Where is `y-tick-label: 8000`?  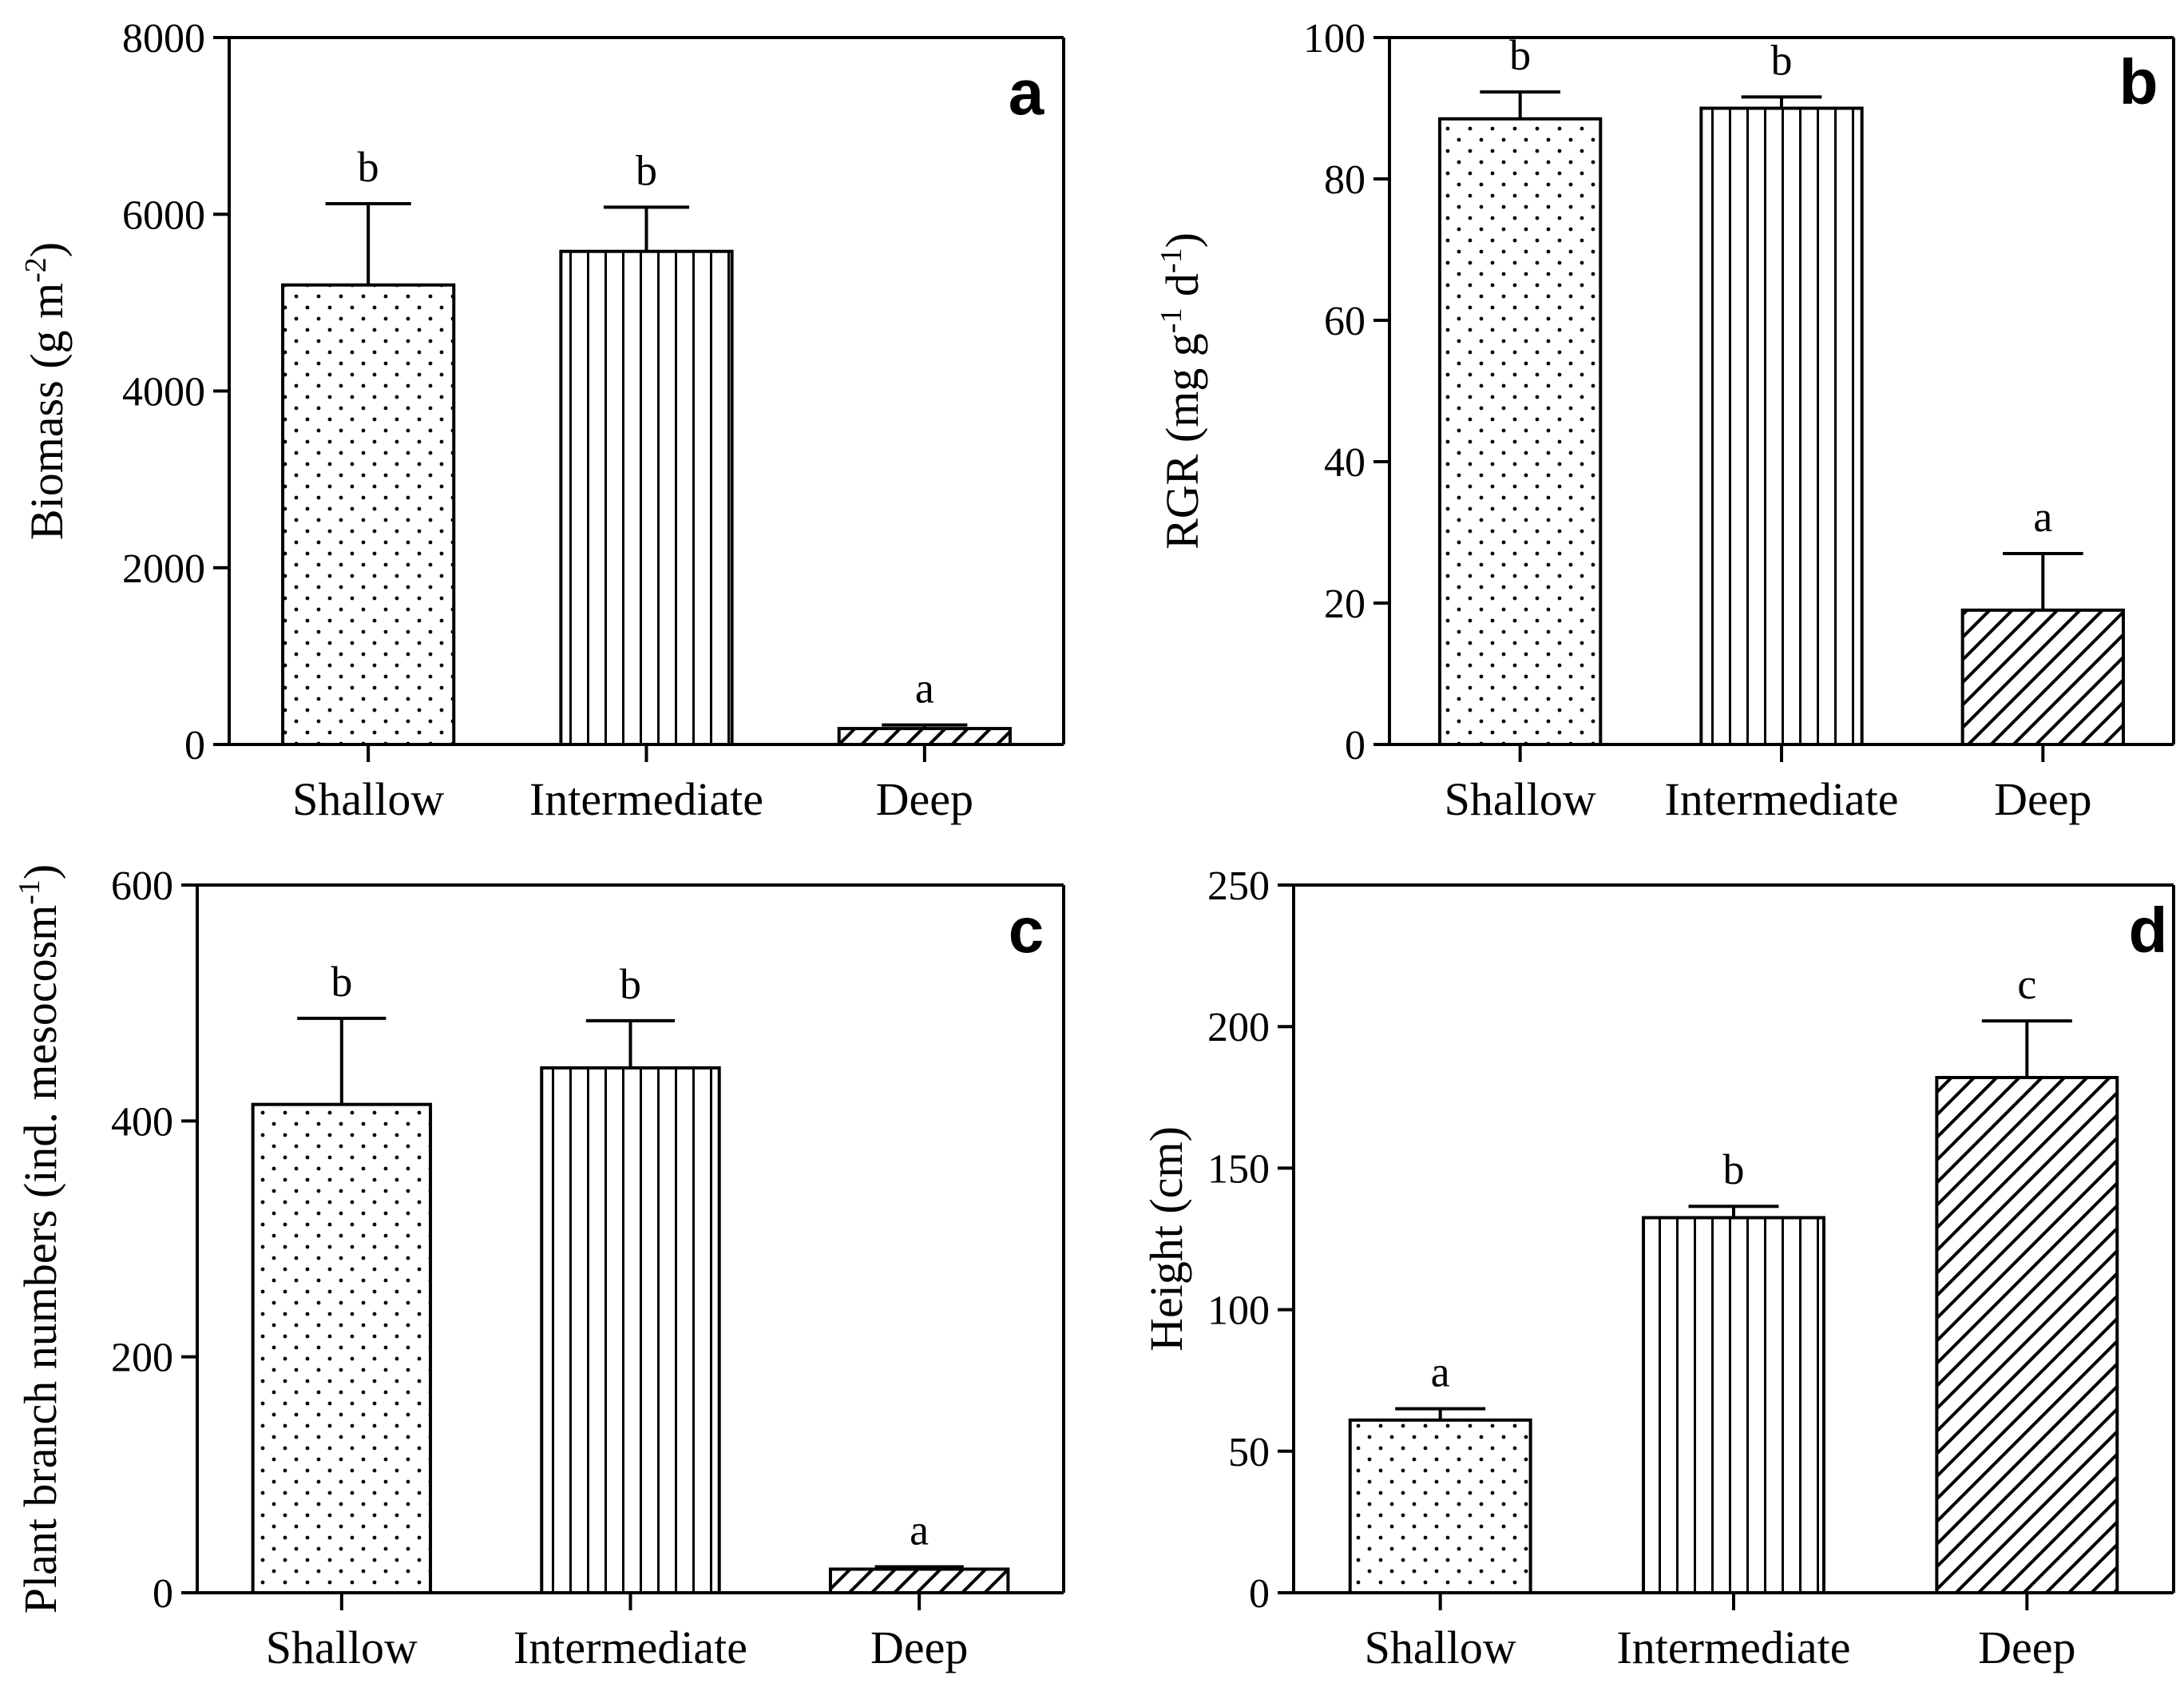 y-tick-label: 8000 is located at coordinates (163, 39).